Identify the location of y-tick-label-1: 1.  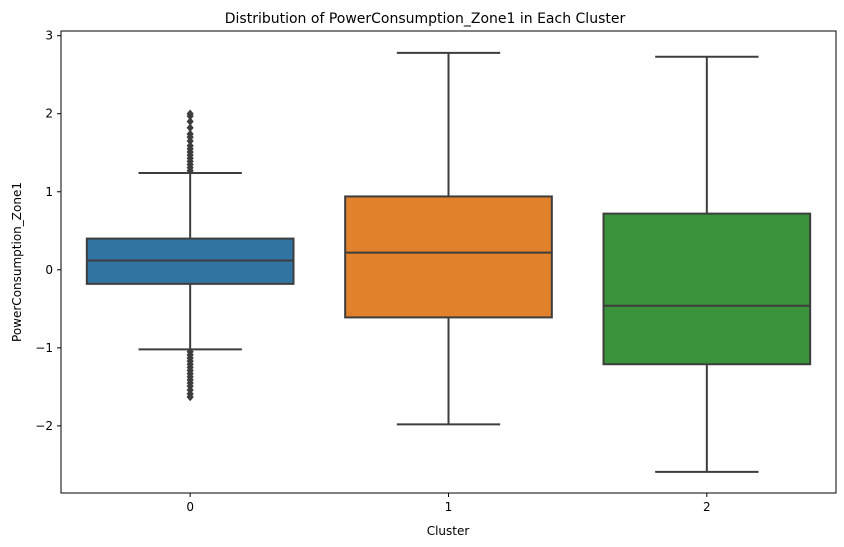
(49, 192).